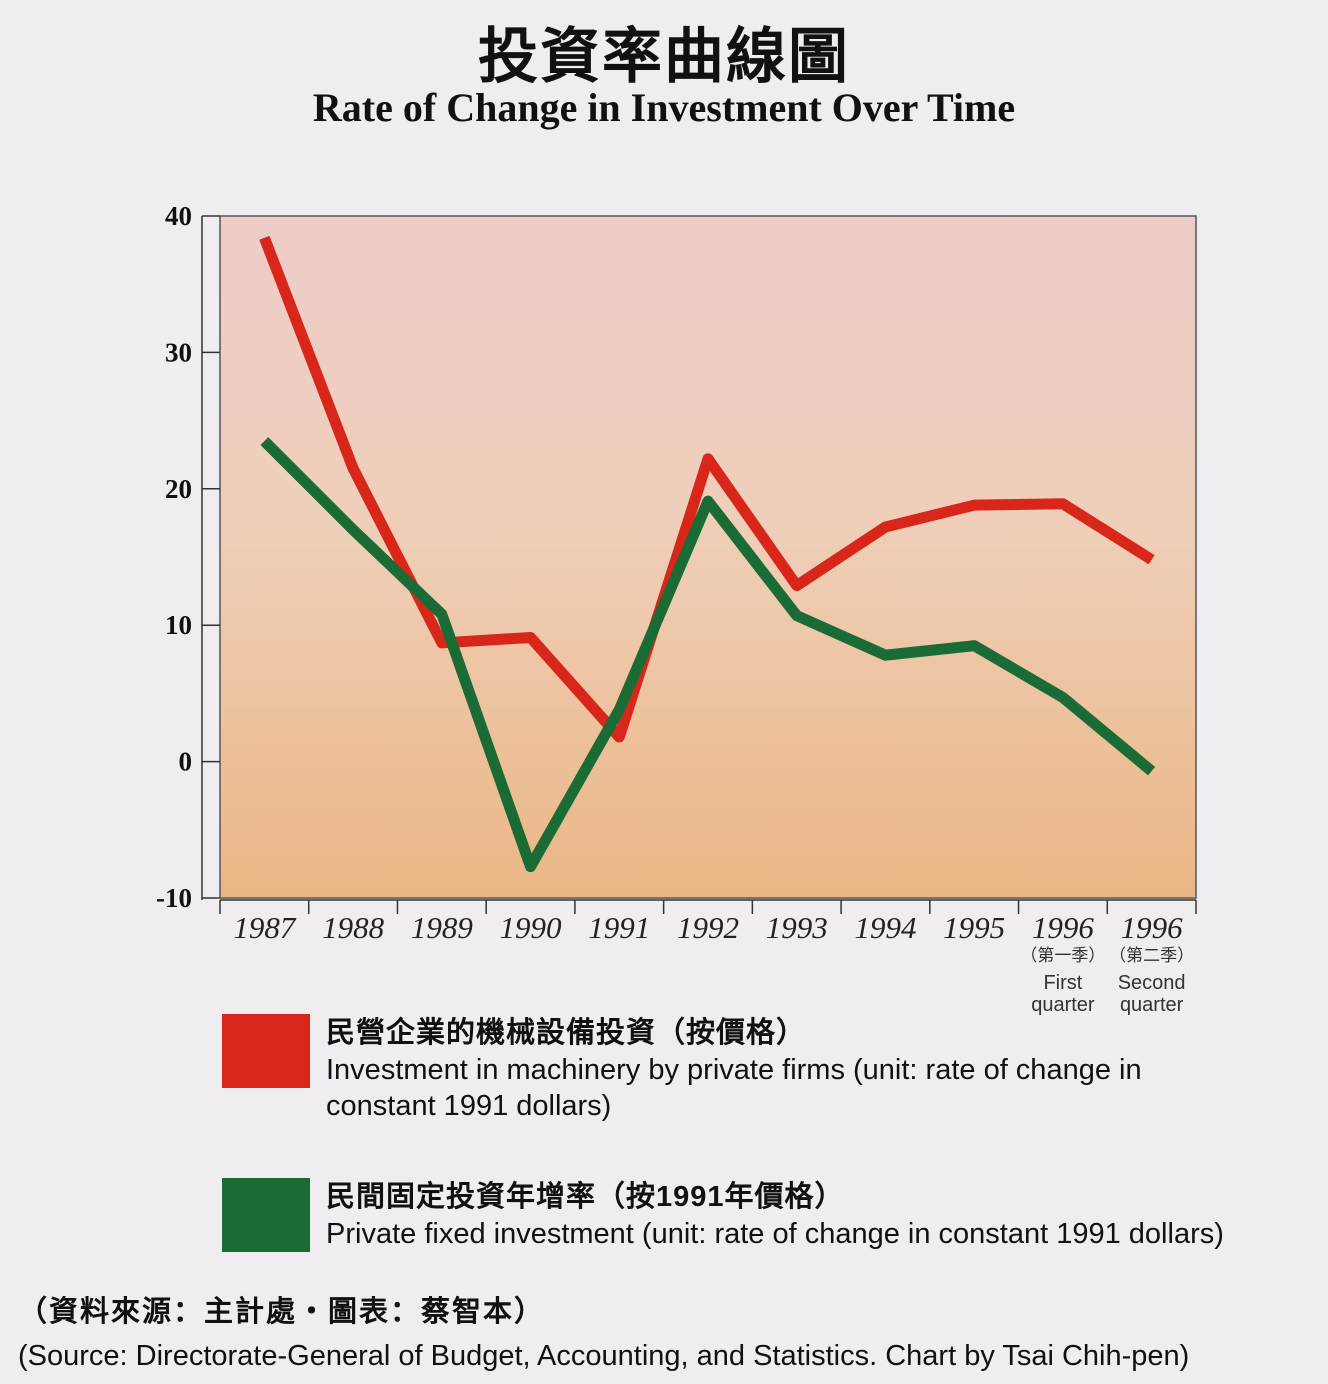 This screenshot has height=1384, width=1328. What do you see at coordinates (708, 927) in the screenshot?
I see `x-tick-label: 1992` at bounding box center [708, 927].